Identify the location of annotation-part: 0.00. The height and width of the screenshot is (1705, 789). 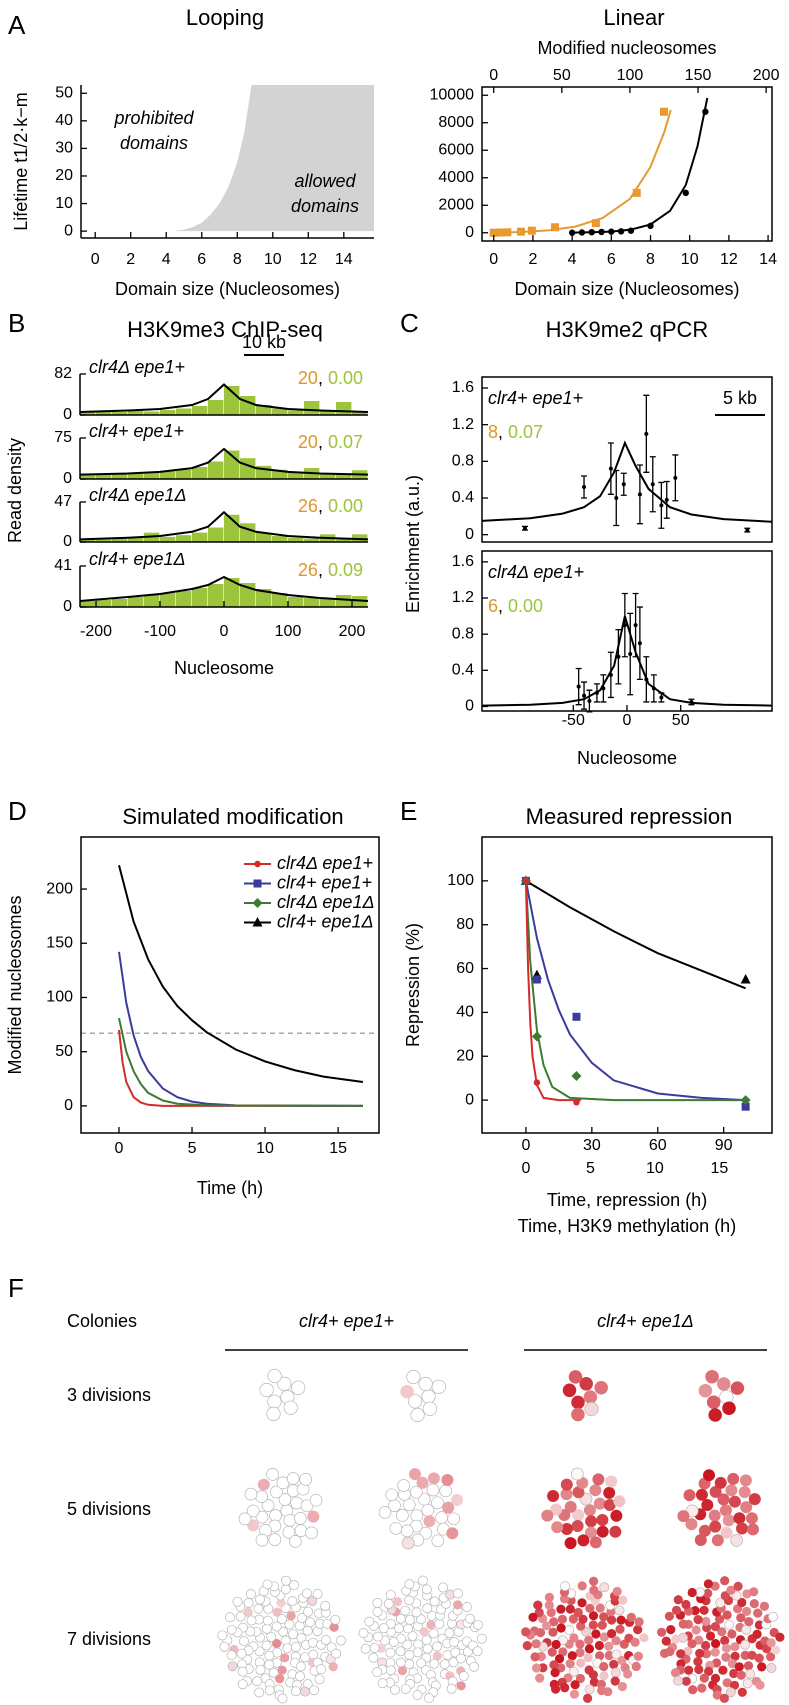
(525, 606).